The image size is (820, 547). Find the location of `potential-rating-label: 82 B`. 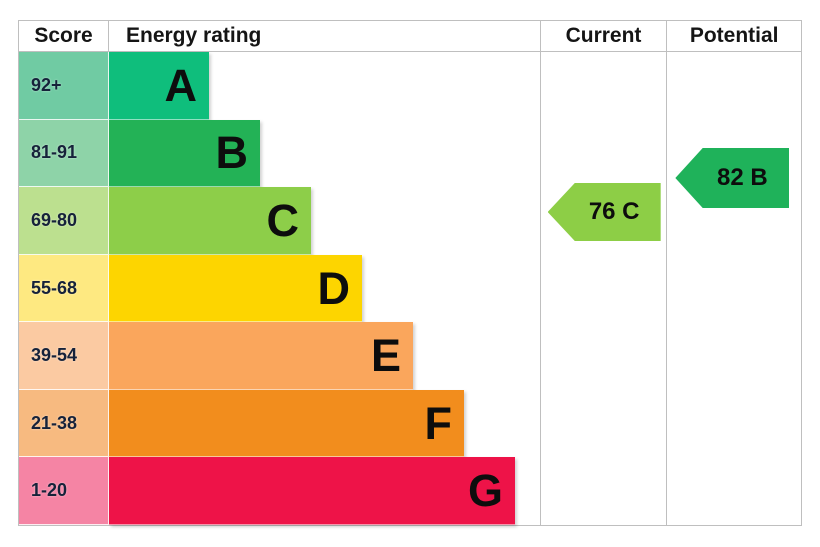

potential-rating-label: 82 B is located at coordinates (742, 177).